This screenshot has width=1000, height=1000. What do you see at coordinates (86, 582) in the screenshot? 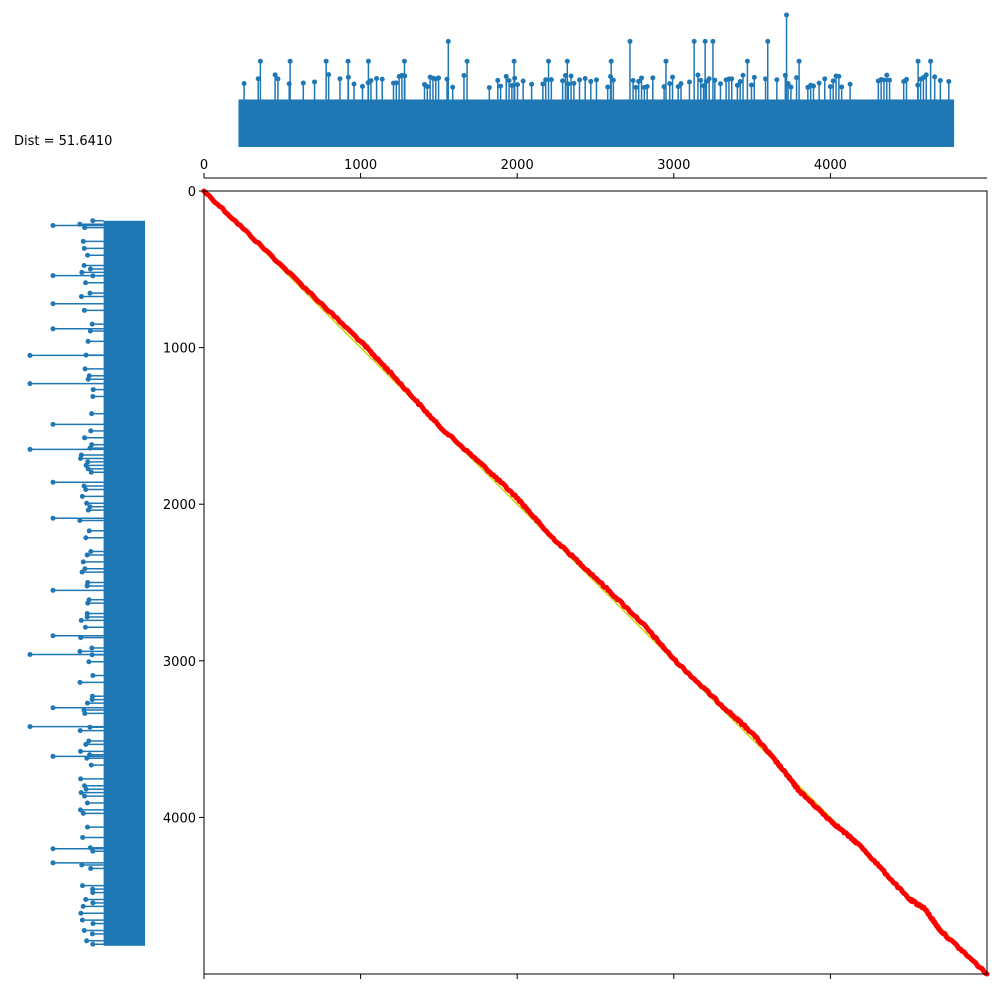
I see `left-stem-plot` at bounding box center [86, 582].